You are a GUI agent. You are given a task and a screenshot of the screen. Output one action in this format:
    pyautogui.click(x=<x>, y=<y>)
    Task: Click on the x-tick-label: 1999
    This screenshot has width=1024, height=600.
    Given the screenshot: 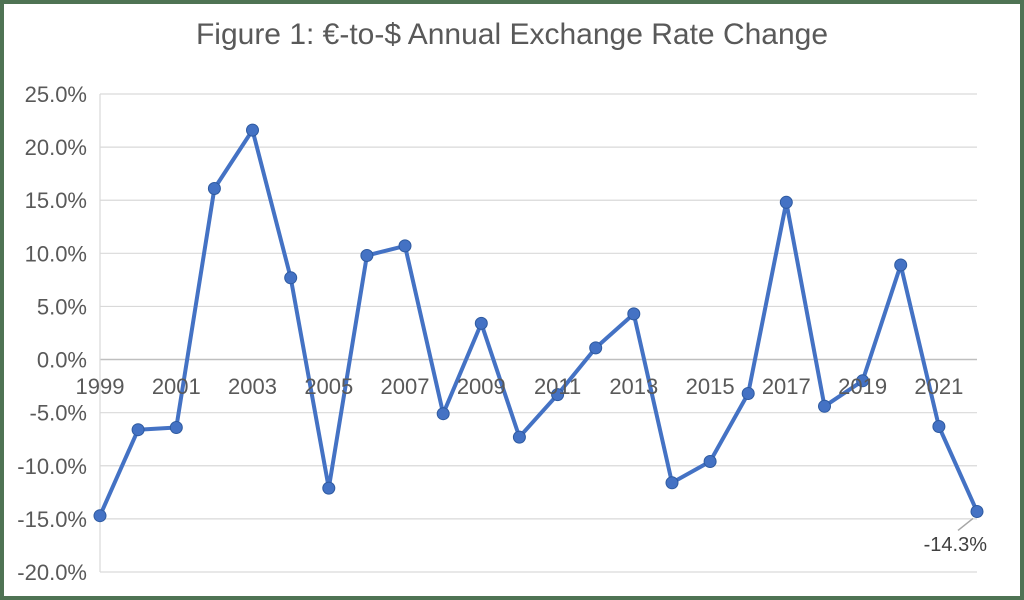 What is the action you would take?
    pyautogui.click(x=100, y=386)
    